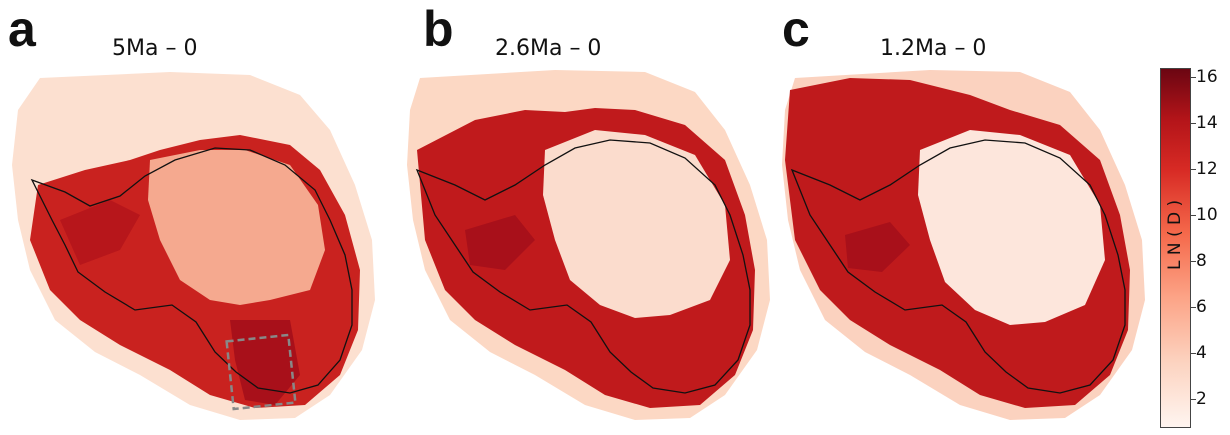  What do you see at coordinates (933, 48) in the screenshot?
I see `panel-title: 1.2Ma – 0` at bounding box center [933, 48].